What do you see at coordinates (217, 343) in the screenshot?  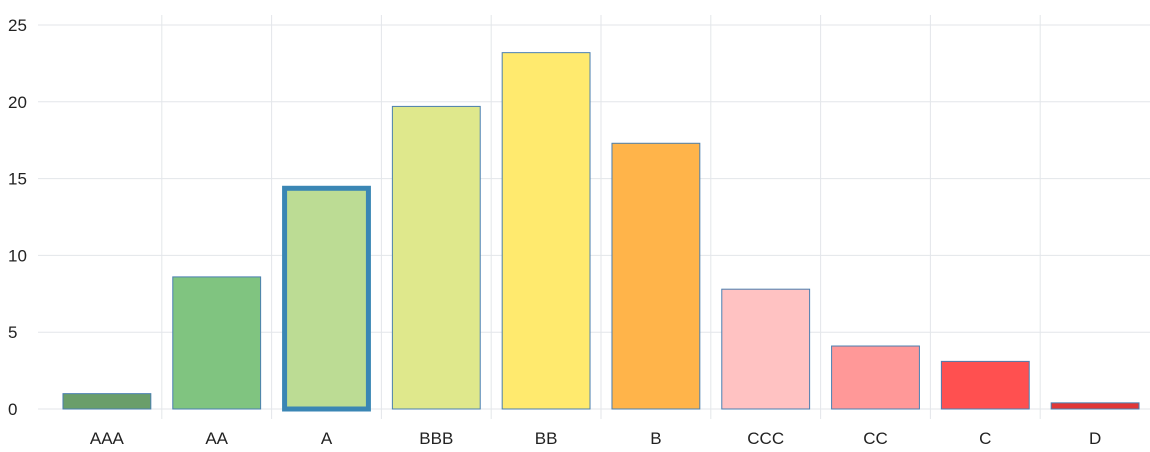 I see `bar-aa` at bounding box center [217, 343].